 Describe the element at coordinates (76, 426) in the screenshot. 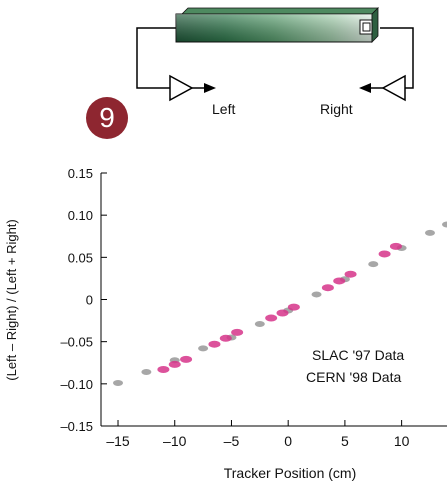

I see `y-tick-label: –0.15` at that location.